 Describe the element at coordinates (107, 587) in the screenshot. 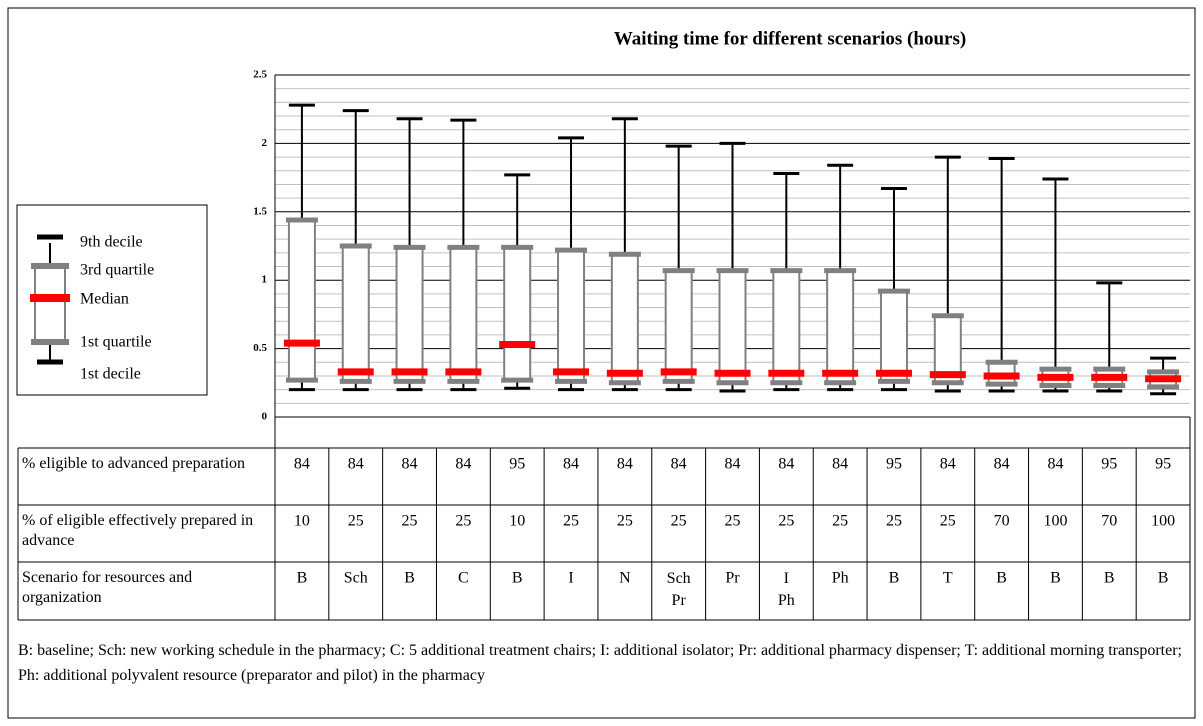

I see `row-label: Scenario for resources and organization` at that location.